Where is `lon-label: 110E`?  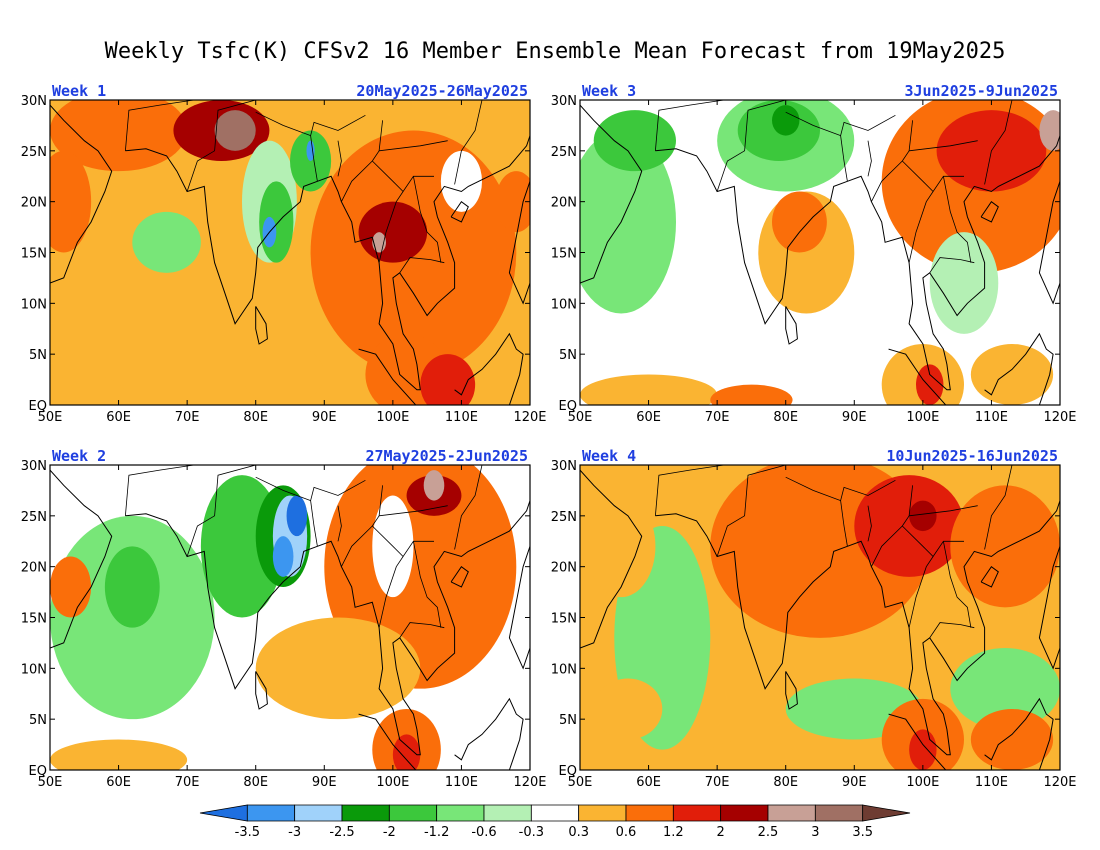 lon-label: 110E is located at coordinates (461, 417).